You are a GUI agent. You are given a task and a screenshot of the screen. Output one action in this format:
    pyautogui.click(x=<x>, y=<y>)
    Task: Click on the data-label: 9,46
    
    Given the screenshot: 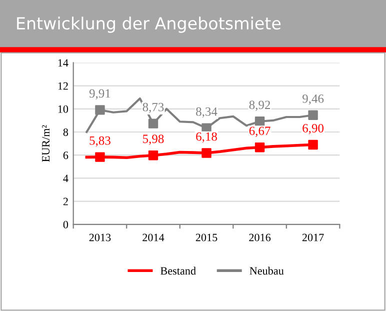 What is the action you would take?
    pyautogui.click(x=313, y=99)
    